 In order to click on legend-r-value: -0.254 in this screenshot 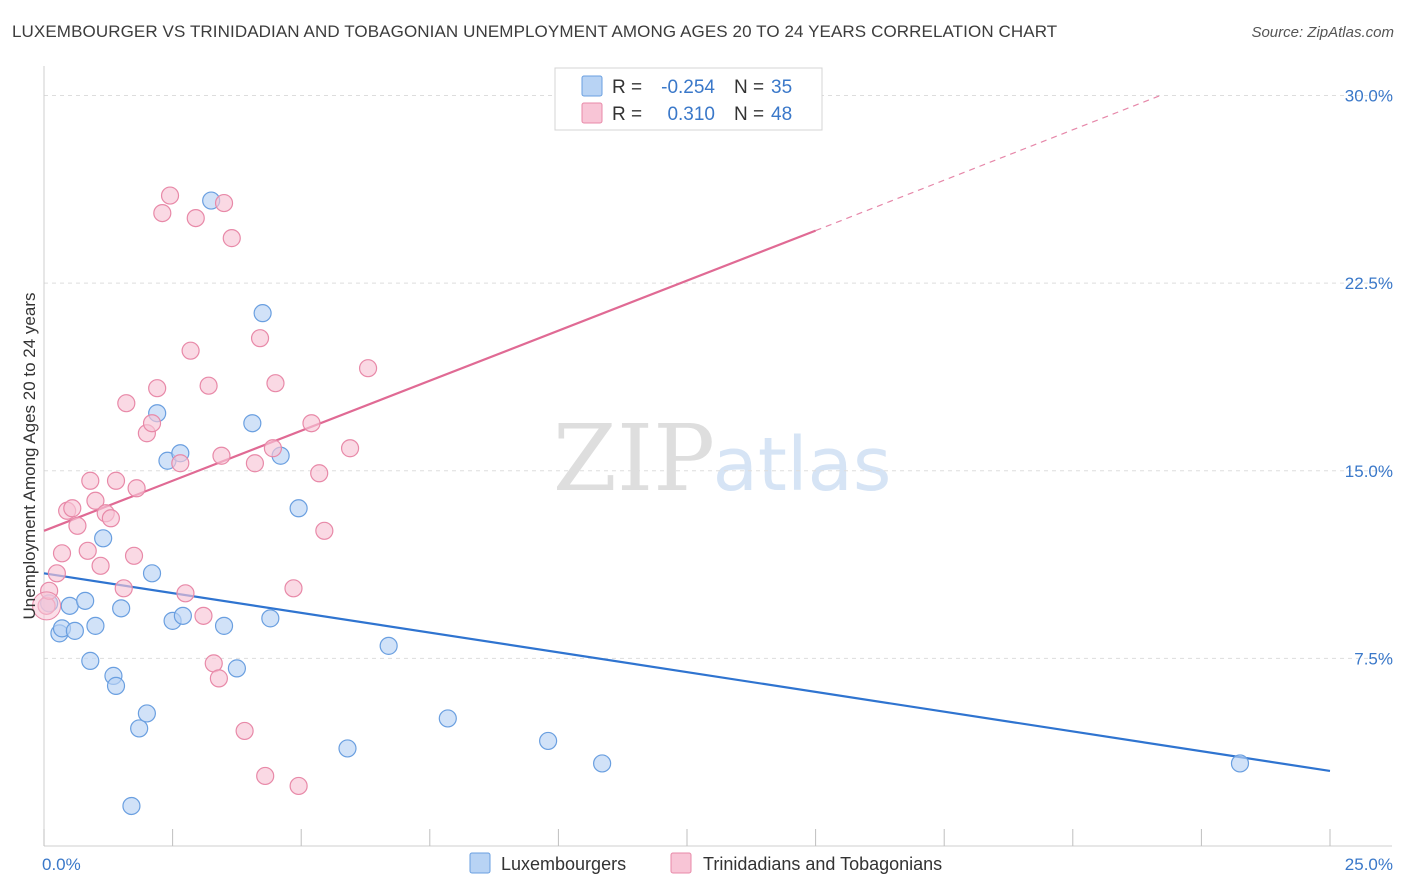, I will do `click(688, 87)`.